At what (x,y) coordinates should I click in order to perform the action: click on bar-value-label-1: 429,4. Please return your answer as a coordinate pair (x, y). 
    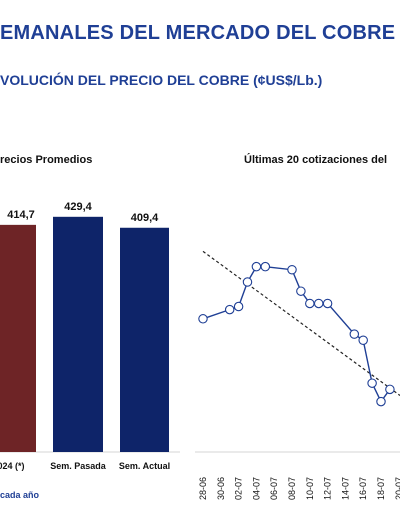
    Looking at the image, I should click on (78, 207).